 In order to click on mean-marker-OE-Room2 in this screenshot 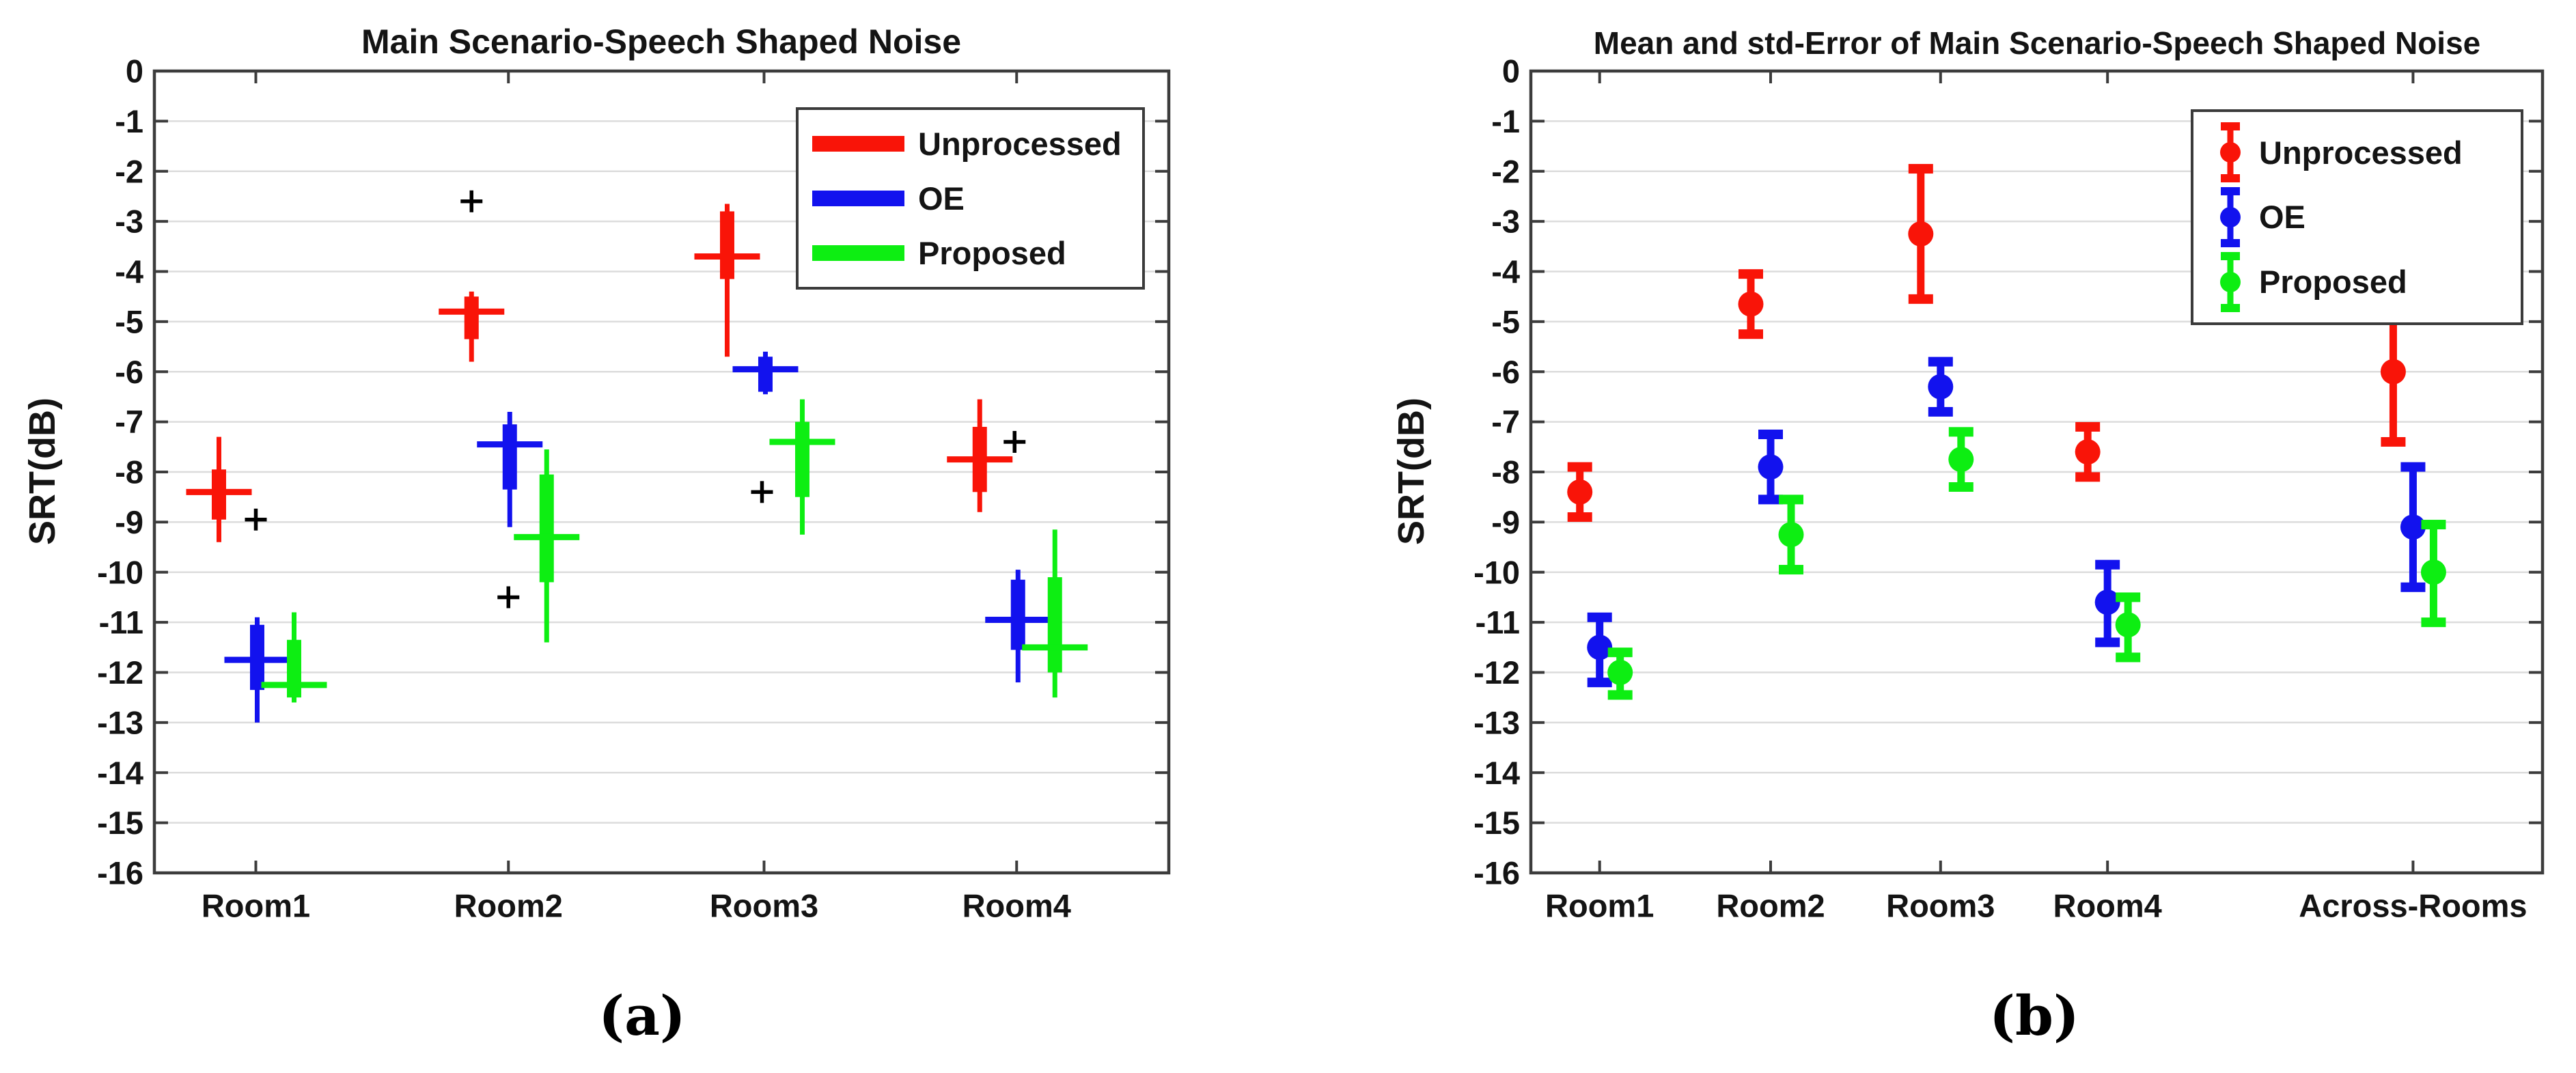, I will do `click(1771, 467)`.